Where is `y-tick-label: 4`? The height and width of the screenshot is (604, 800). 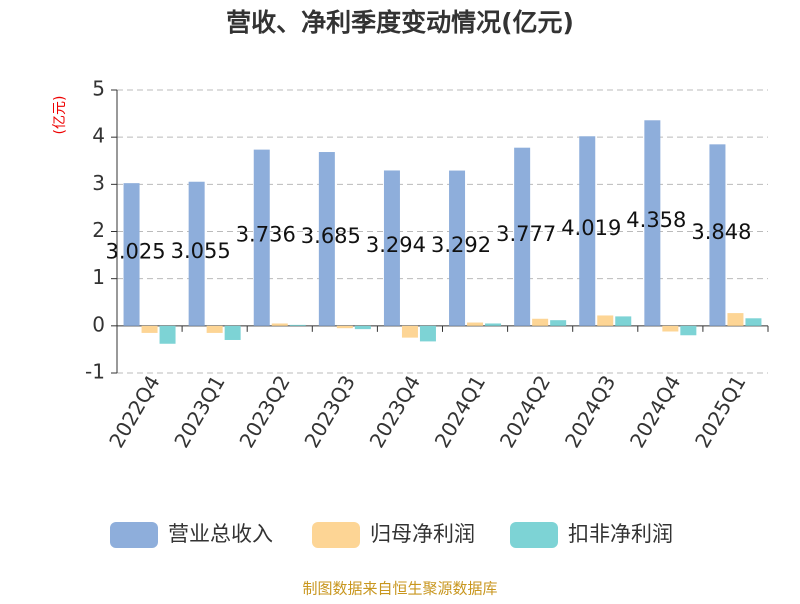 y-tick-label: 4 is located at coordinates (98, 136).